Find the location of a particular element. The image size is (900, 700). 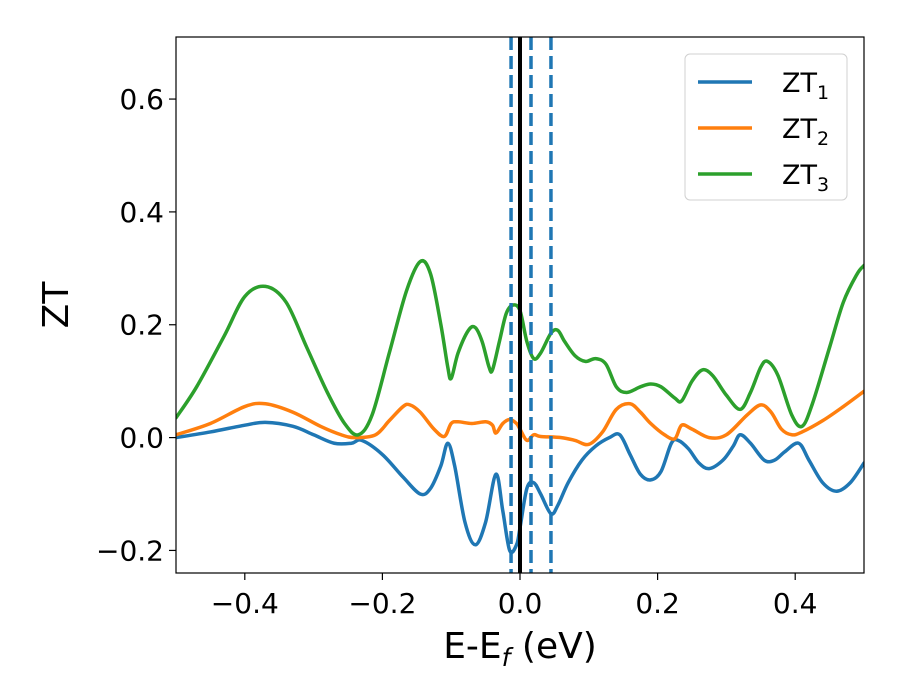

x-tick-label: 0.4 is located at coordinates (795, 603).